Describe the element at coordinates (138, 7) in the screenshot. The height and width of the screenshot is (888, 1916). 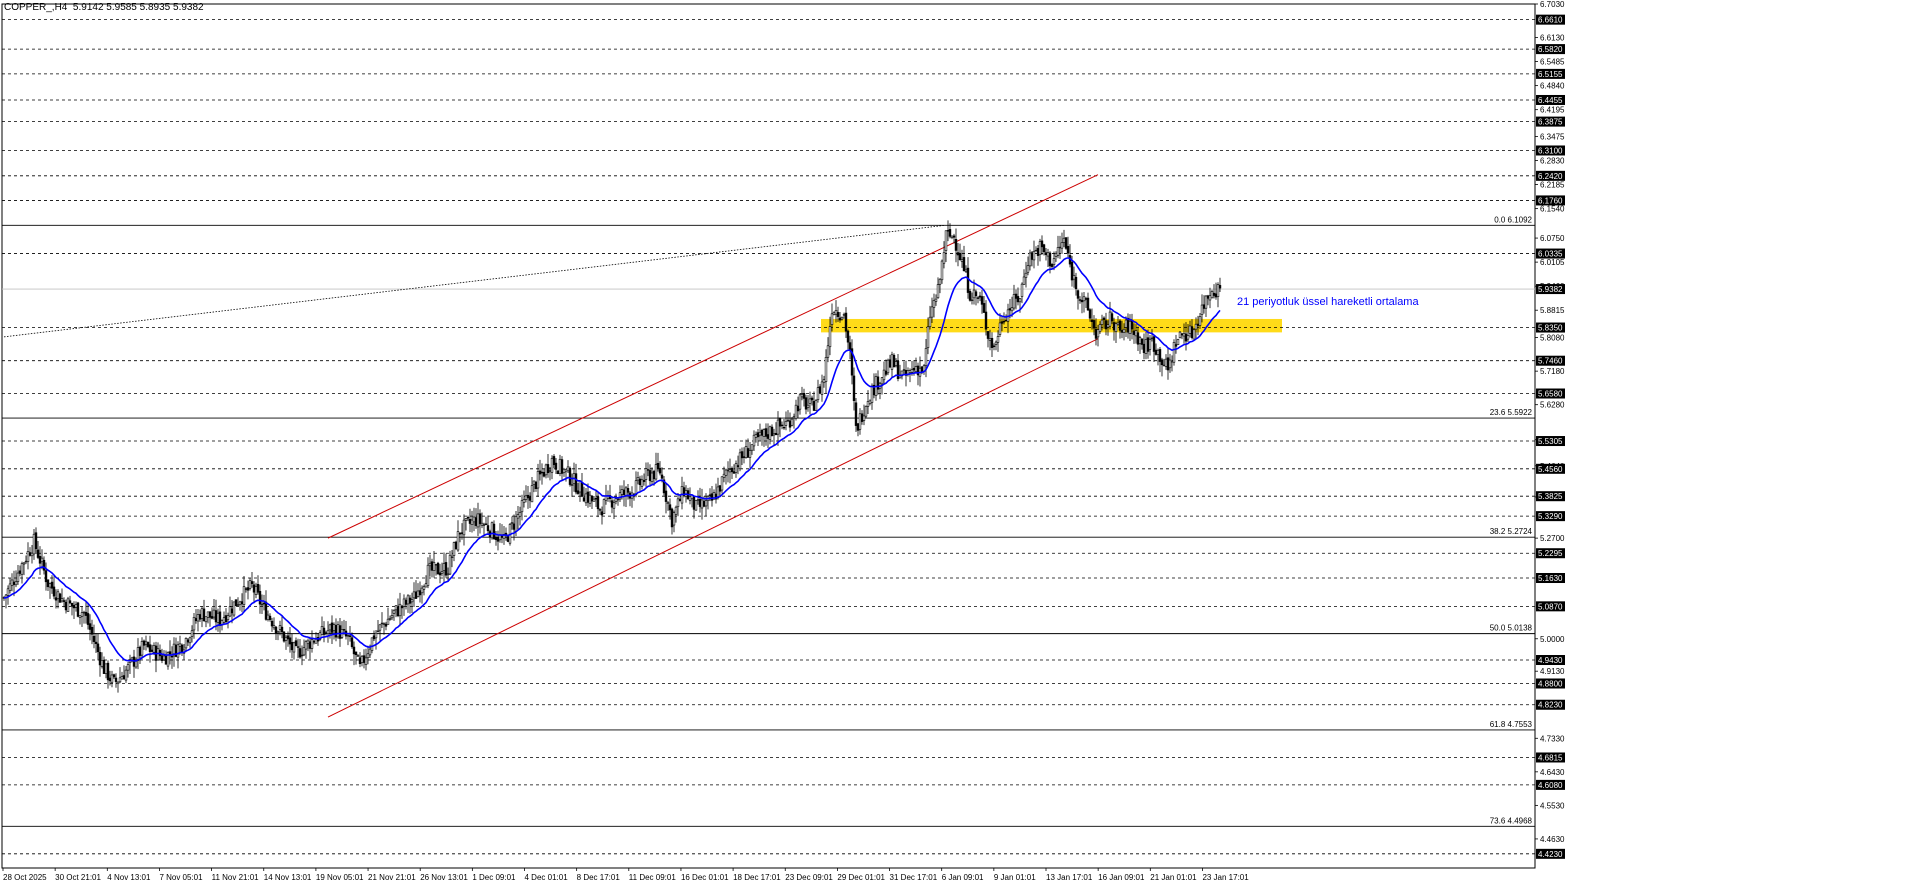
I see `ohlc-readout: 5.9142 5.9585 5.8935 5.9382` at that location.